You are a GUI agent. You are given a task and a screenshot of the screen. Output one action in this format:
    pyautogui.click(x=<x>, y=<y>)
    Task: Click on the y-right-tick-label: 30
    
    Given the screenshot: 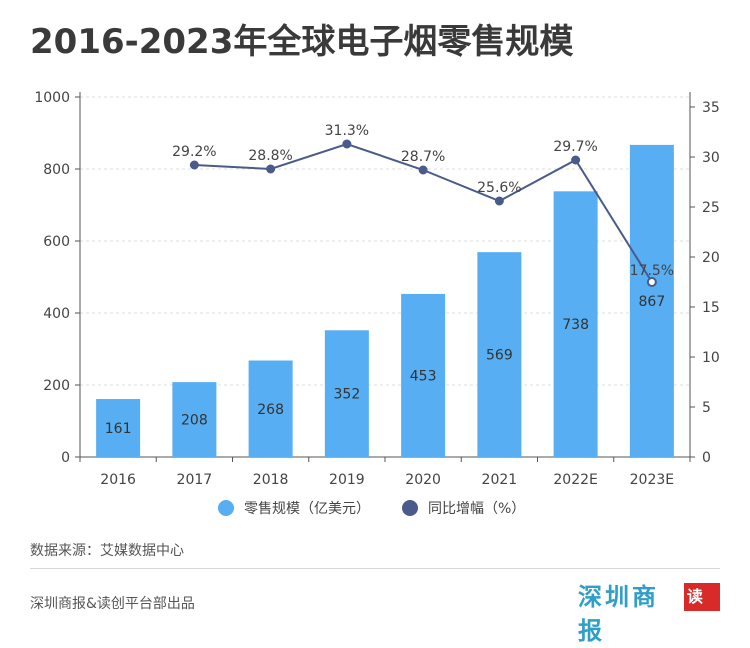 What is the action you would take?
    pyautogui.click(x=711, y=158)
    